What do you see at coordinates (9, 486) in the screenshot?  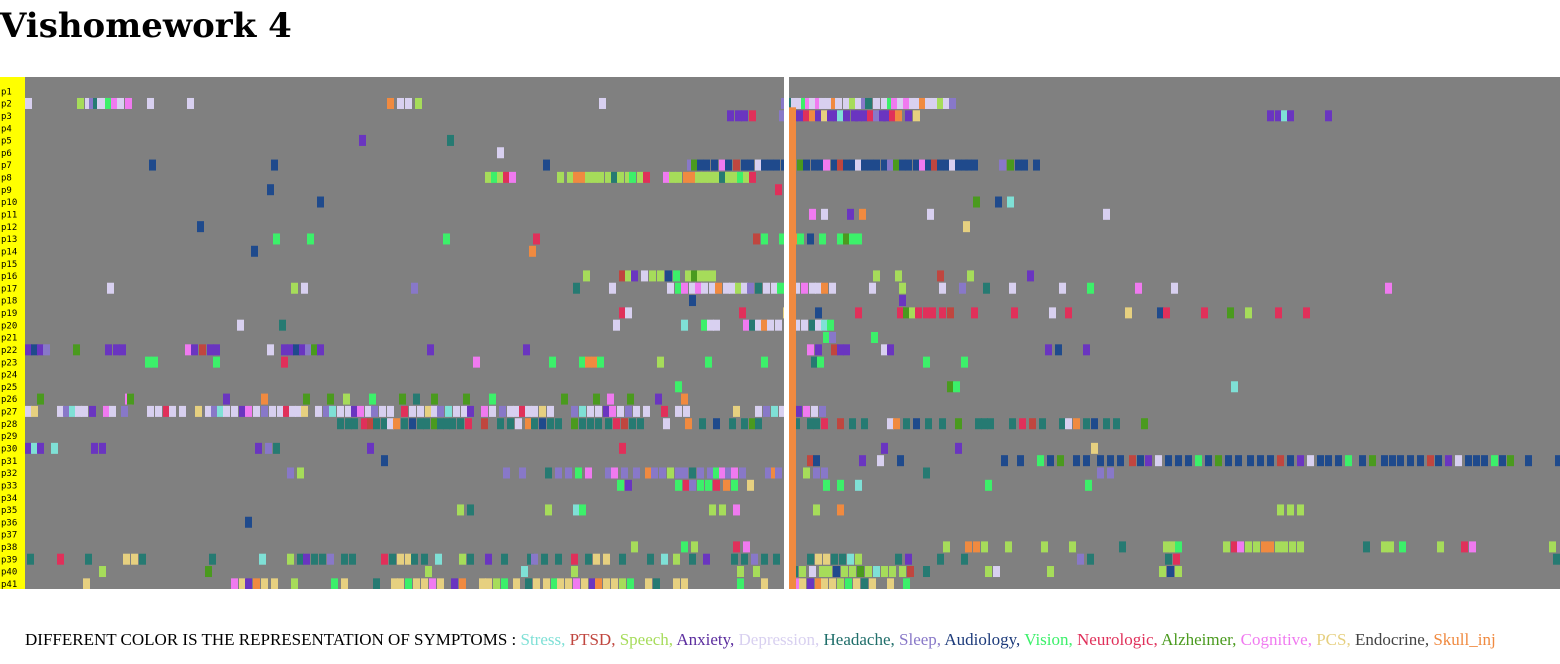 I see `row-label-p33: p33` at bounding box center [9, 486].